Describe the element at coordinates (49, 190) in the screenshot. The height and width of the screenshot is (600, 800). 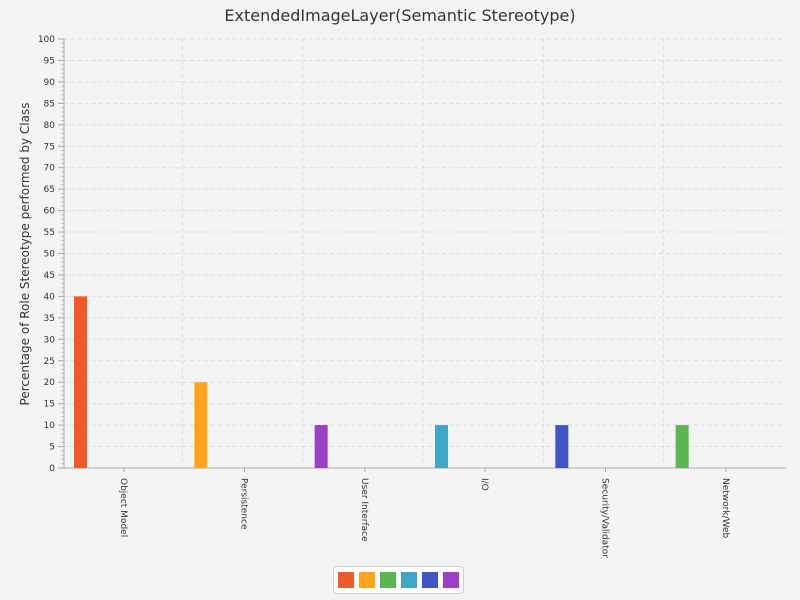
I see `y-tick-label: 65` at that location.